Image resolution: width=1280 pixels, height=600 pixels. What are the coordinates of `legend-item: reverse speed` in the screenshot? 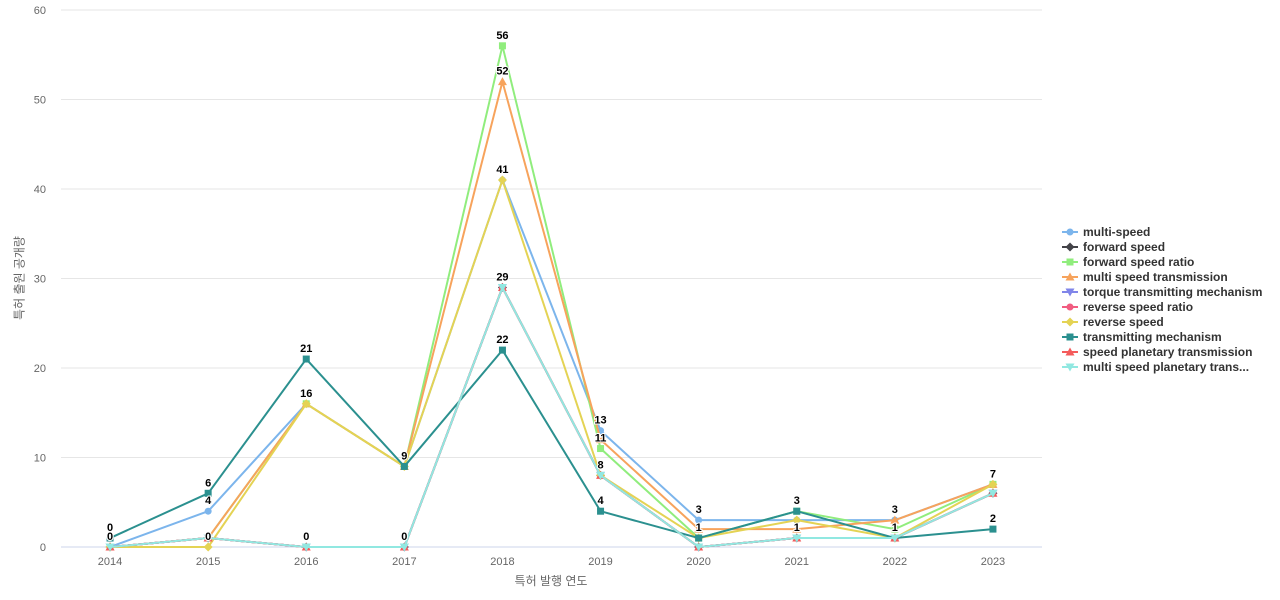 It's located at (1168, 321).